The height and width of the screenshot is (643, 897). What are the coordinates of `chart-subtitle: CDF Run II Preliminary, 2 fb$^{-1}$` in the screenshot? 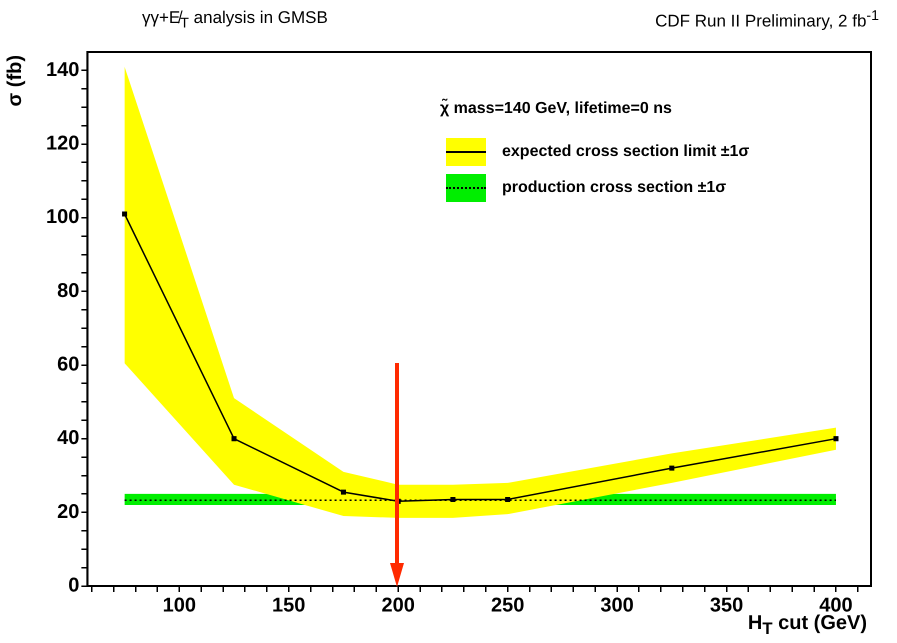 It's located at (767, 20).